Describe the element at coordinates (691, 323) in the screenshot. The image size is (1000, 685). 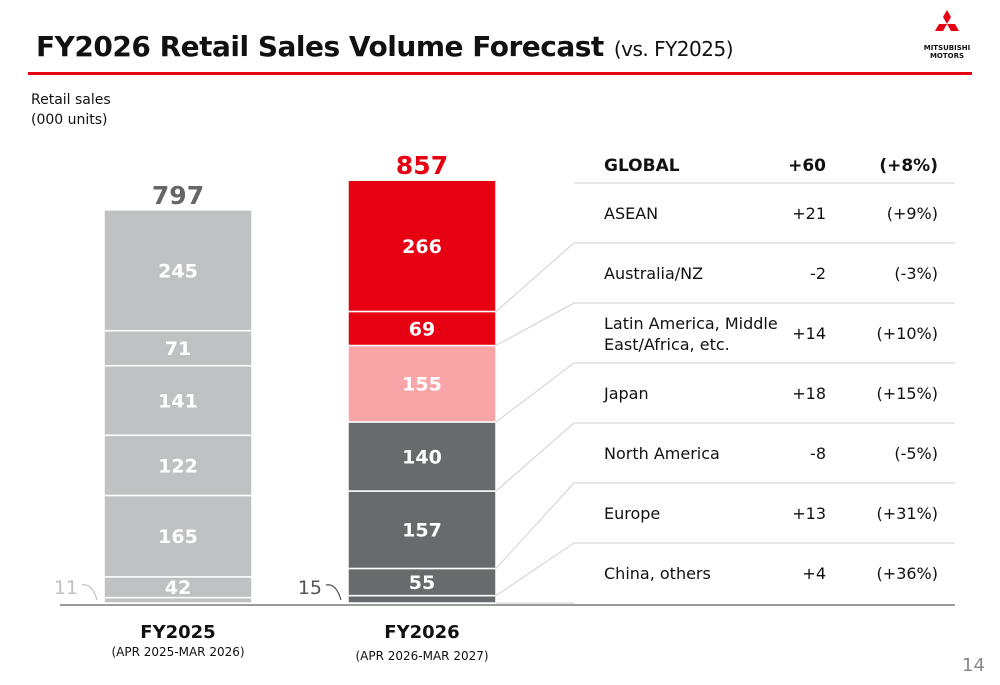
I see `table-region-label-line: Latin America, Middle` at that location.